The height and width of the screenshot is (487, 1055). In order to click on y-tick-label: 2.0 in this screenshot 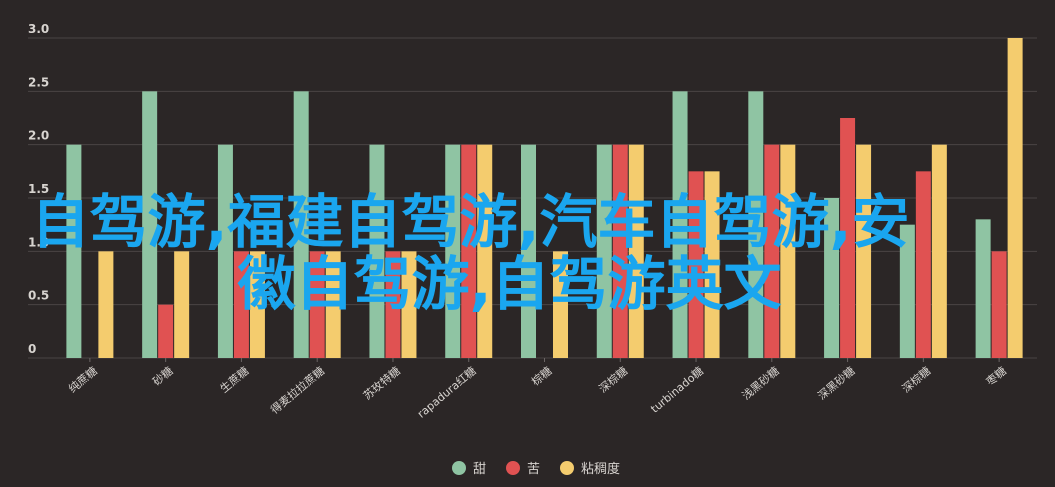, I will do `click(38, 136)`.